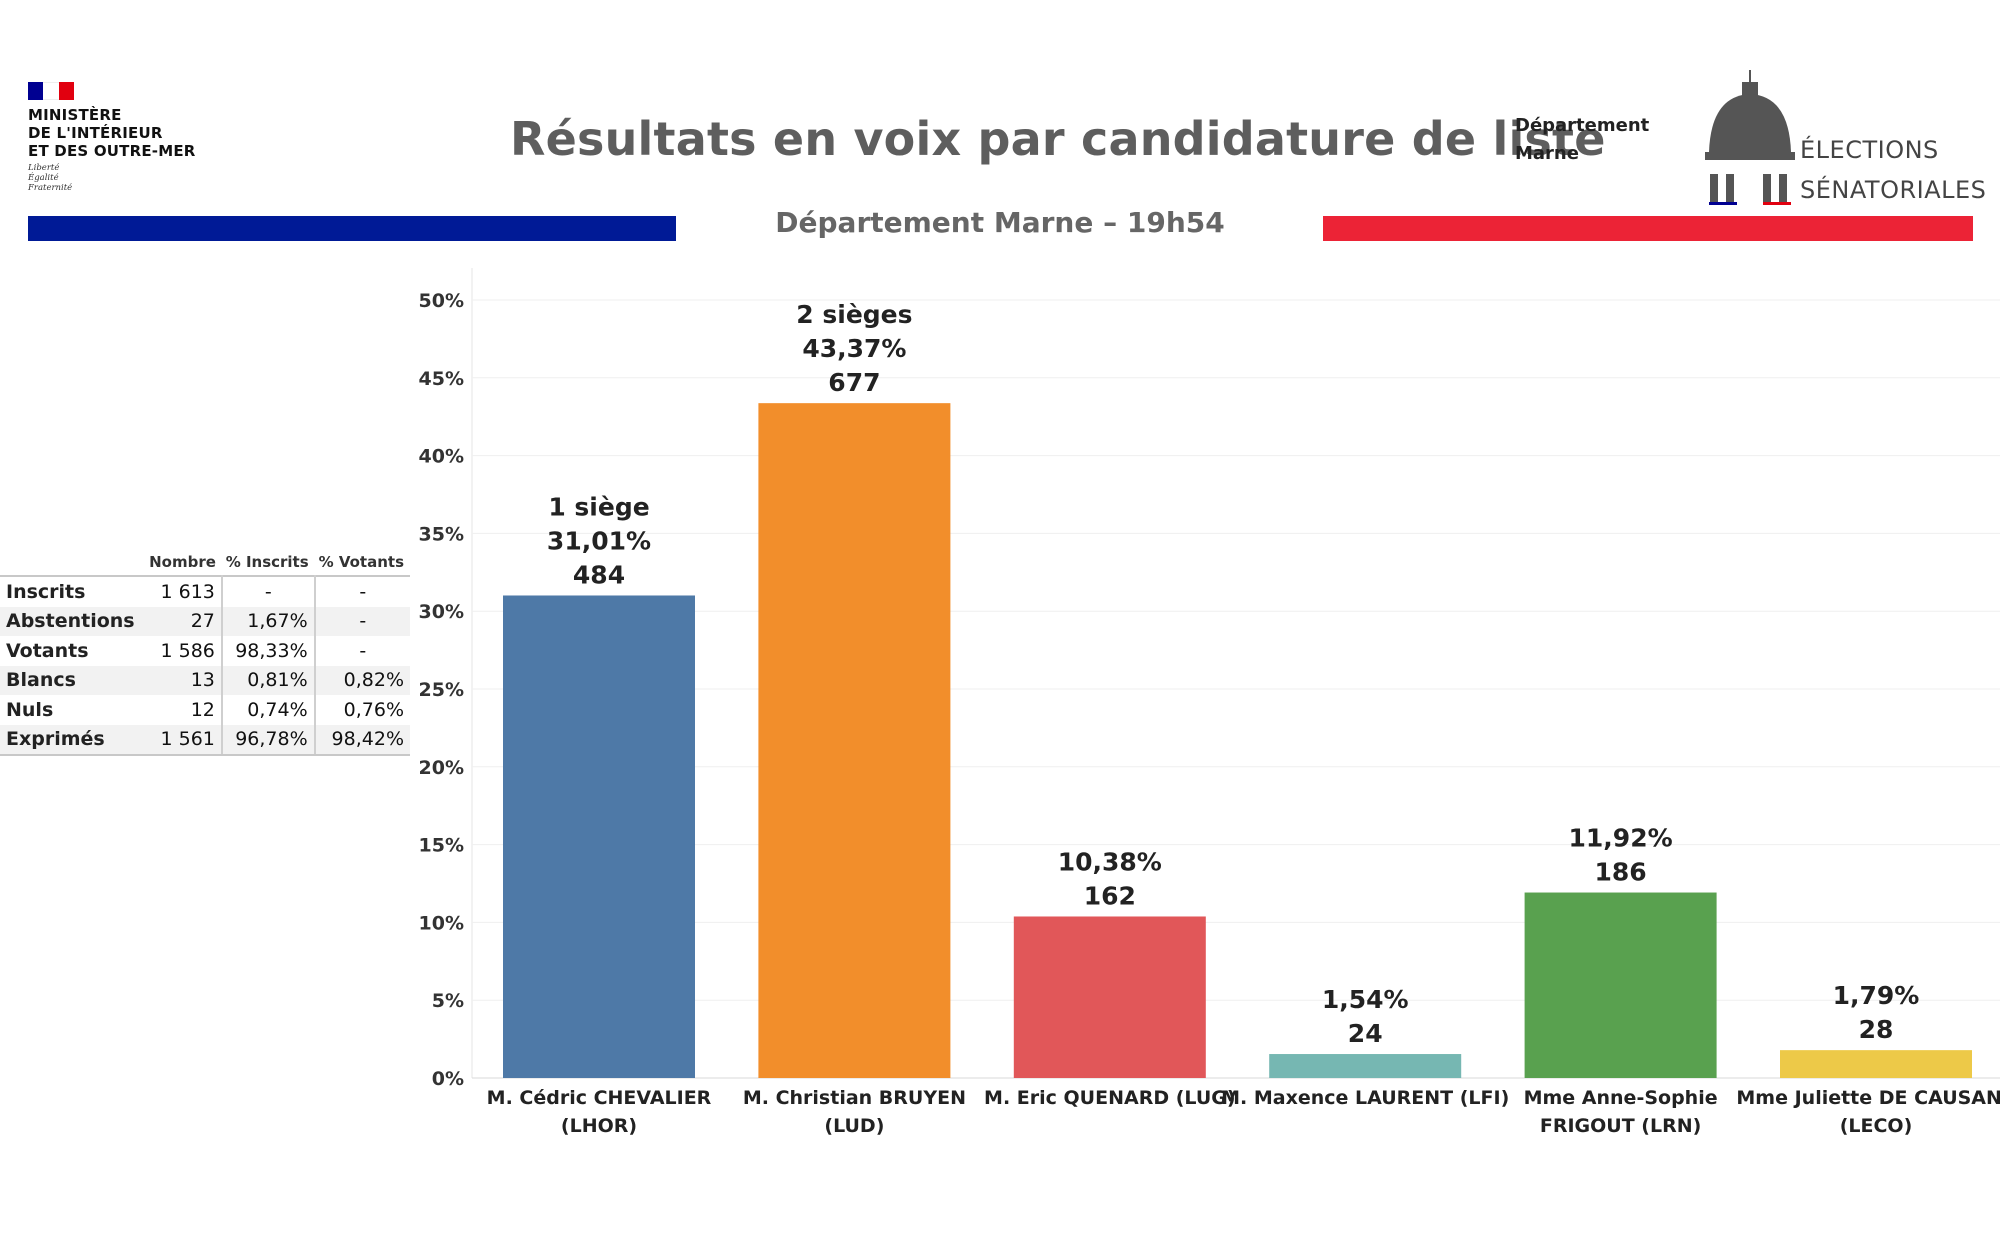  Describe the element at coordinates (1876, 995) in the screenshot. I see `bar-data-label: 1,79%` at that location.